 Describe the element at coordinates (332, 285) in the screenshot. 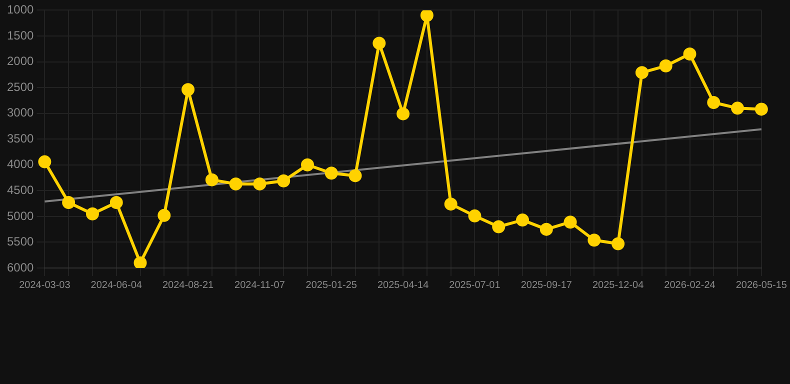

I see `x-tick-label: 2025-01-25` at that location.